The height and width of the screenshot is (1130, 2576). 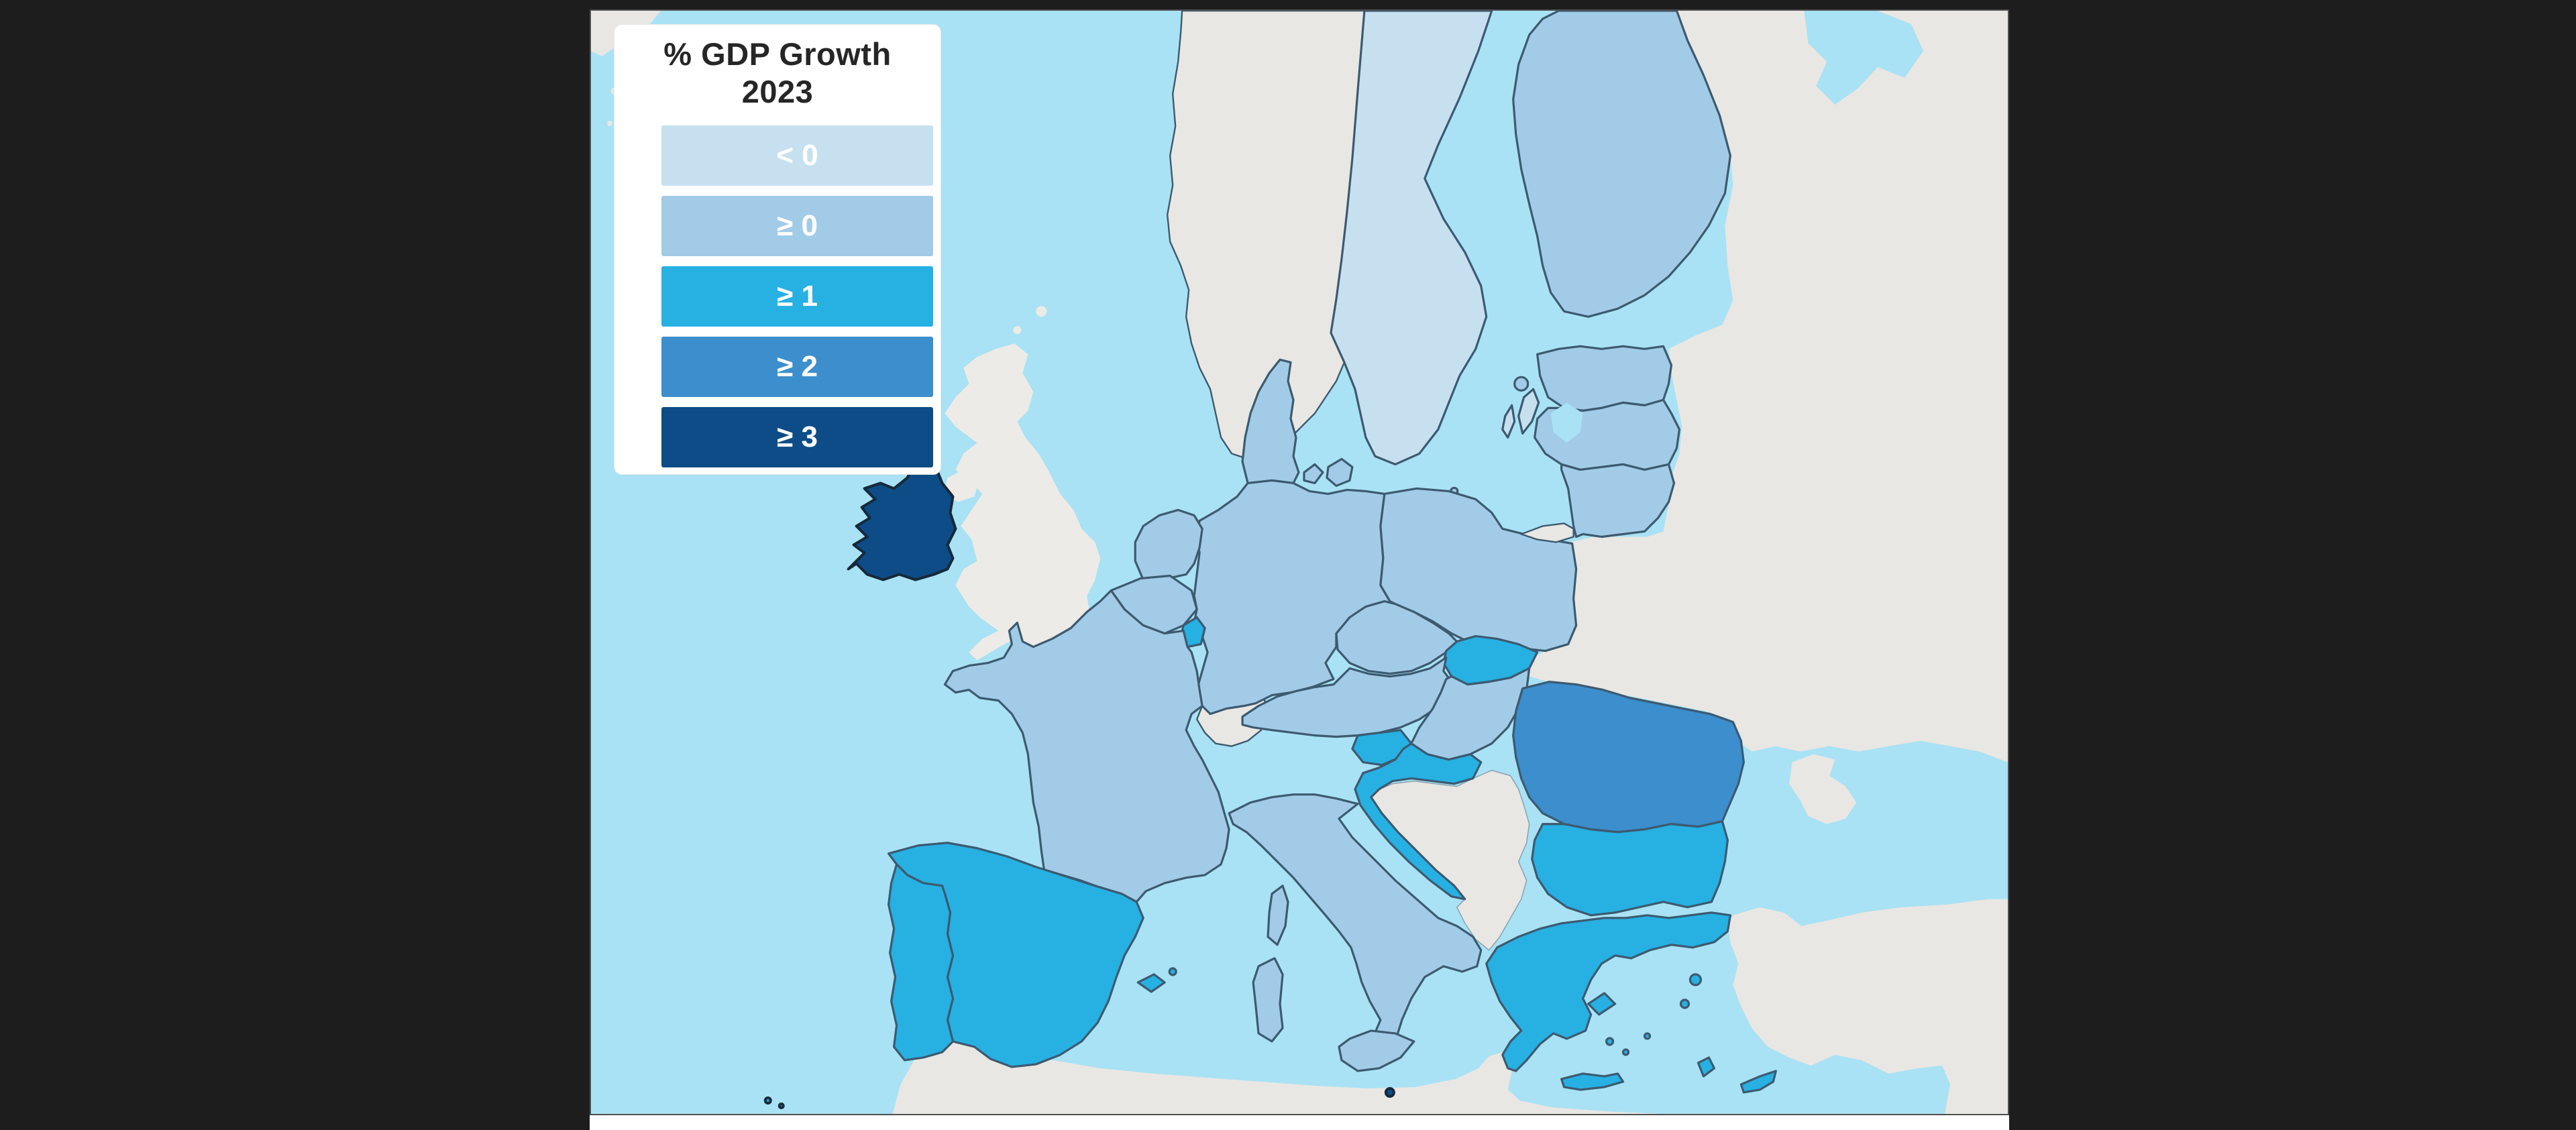 What do you see at coordinates (1706, 1067) in the screenshot?
I see `island-rhodes` at bounding box center [1706, 1067].